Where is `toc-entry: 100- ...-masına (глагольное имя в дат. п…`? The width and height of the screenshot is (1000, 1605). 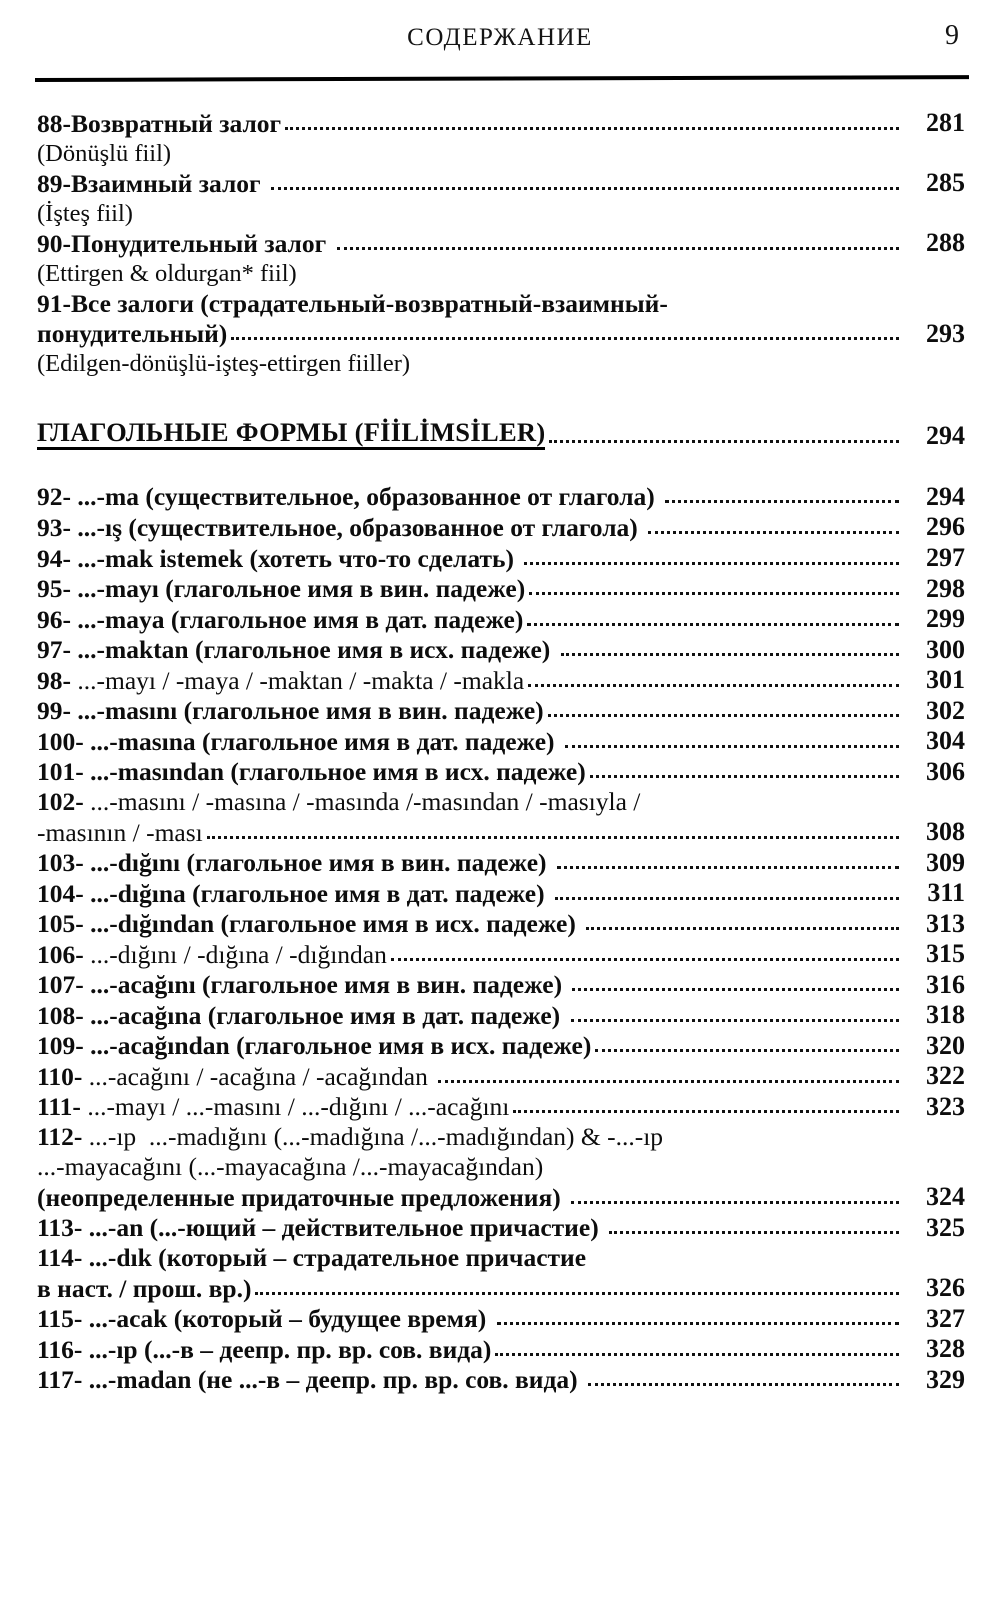
toc-entry: 100- ...-masına (глагольное имя в дат. п… is located at coordinates (501, 741).